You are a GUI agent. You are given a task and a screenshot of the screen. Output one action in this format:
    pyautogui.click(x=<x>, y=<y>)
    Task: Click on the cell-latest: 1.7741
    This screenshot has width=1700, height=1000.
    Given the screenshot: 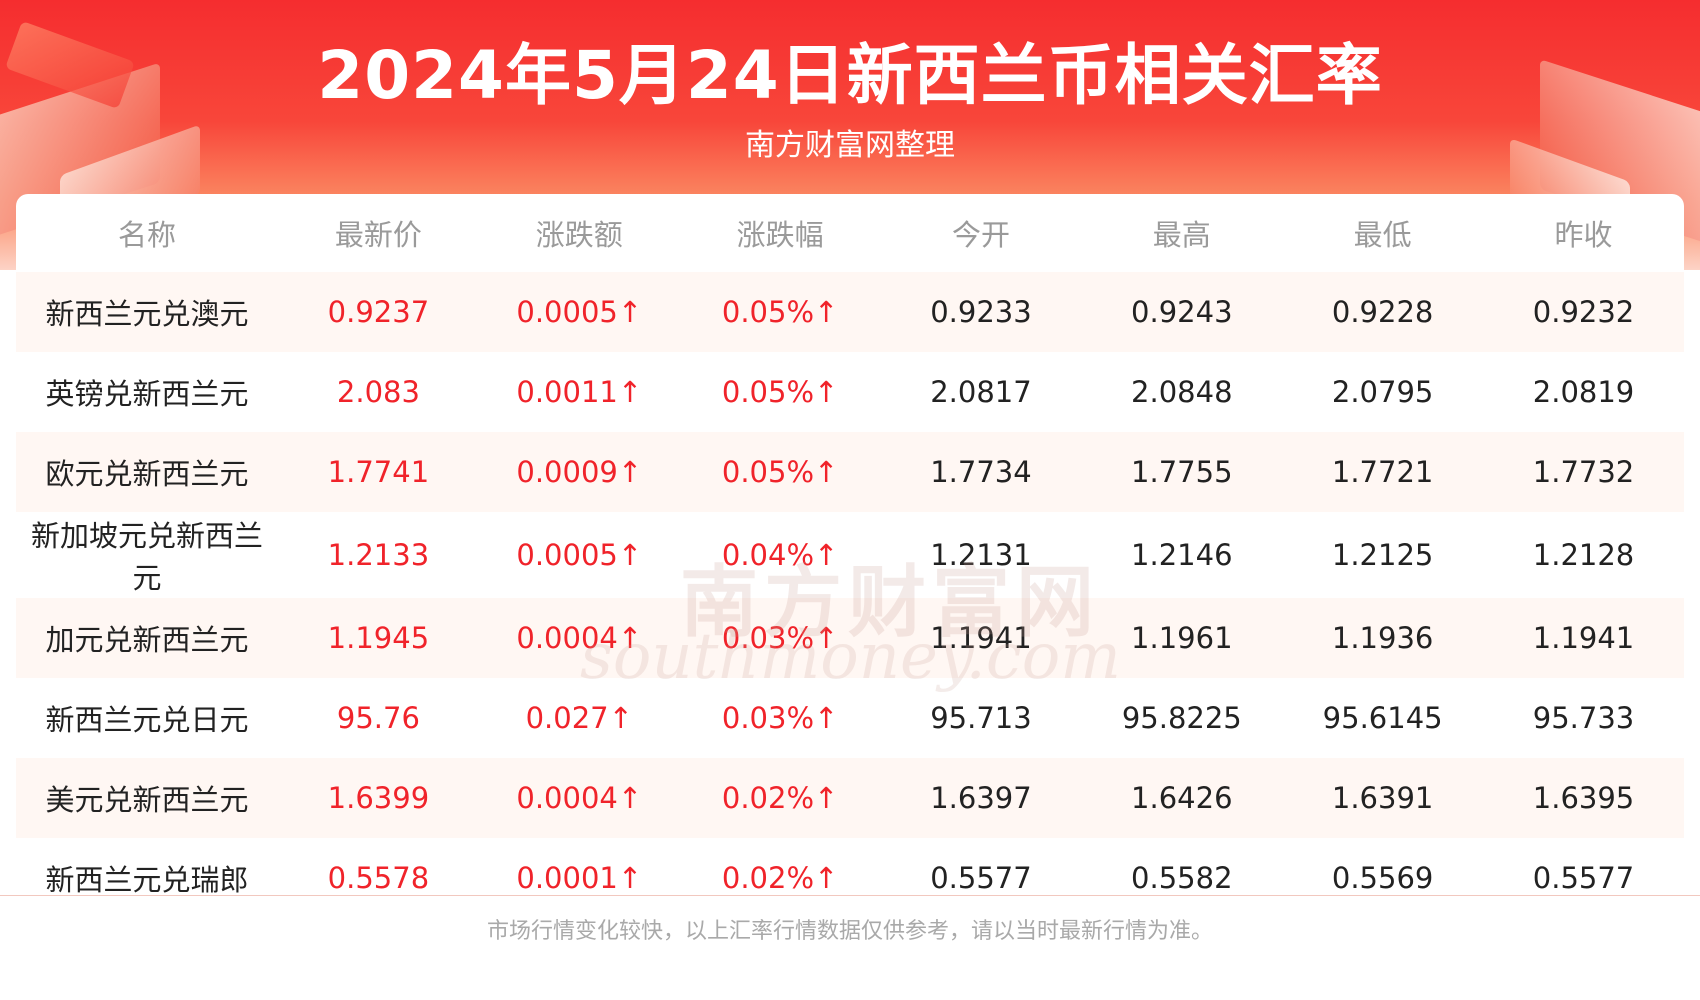 What is the action you would take?
    pyautogui.click(x=378, y=472)
    